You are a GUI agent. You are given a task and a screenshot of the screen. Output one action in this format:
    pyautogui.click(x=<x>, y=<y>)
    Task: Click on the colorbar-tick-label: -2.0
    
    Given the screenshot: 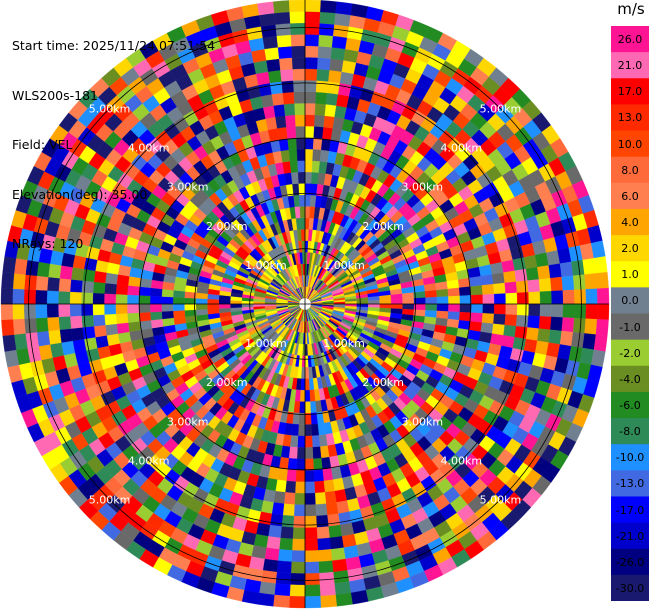 What is the action you would take?
    pyautogui.click(x=630, y=353)
    